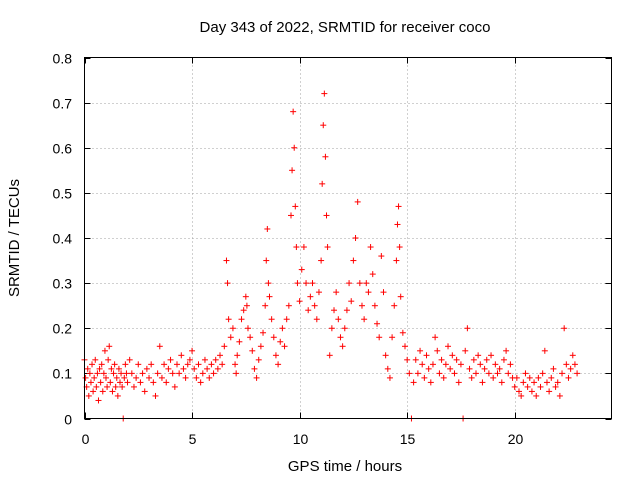  Describe the element at coordinates (63, 329) in the screenshot. I see `y-tick-label: 0.2` at that location.